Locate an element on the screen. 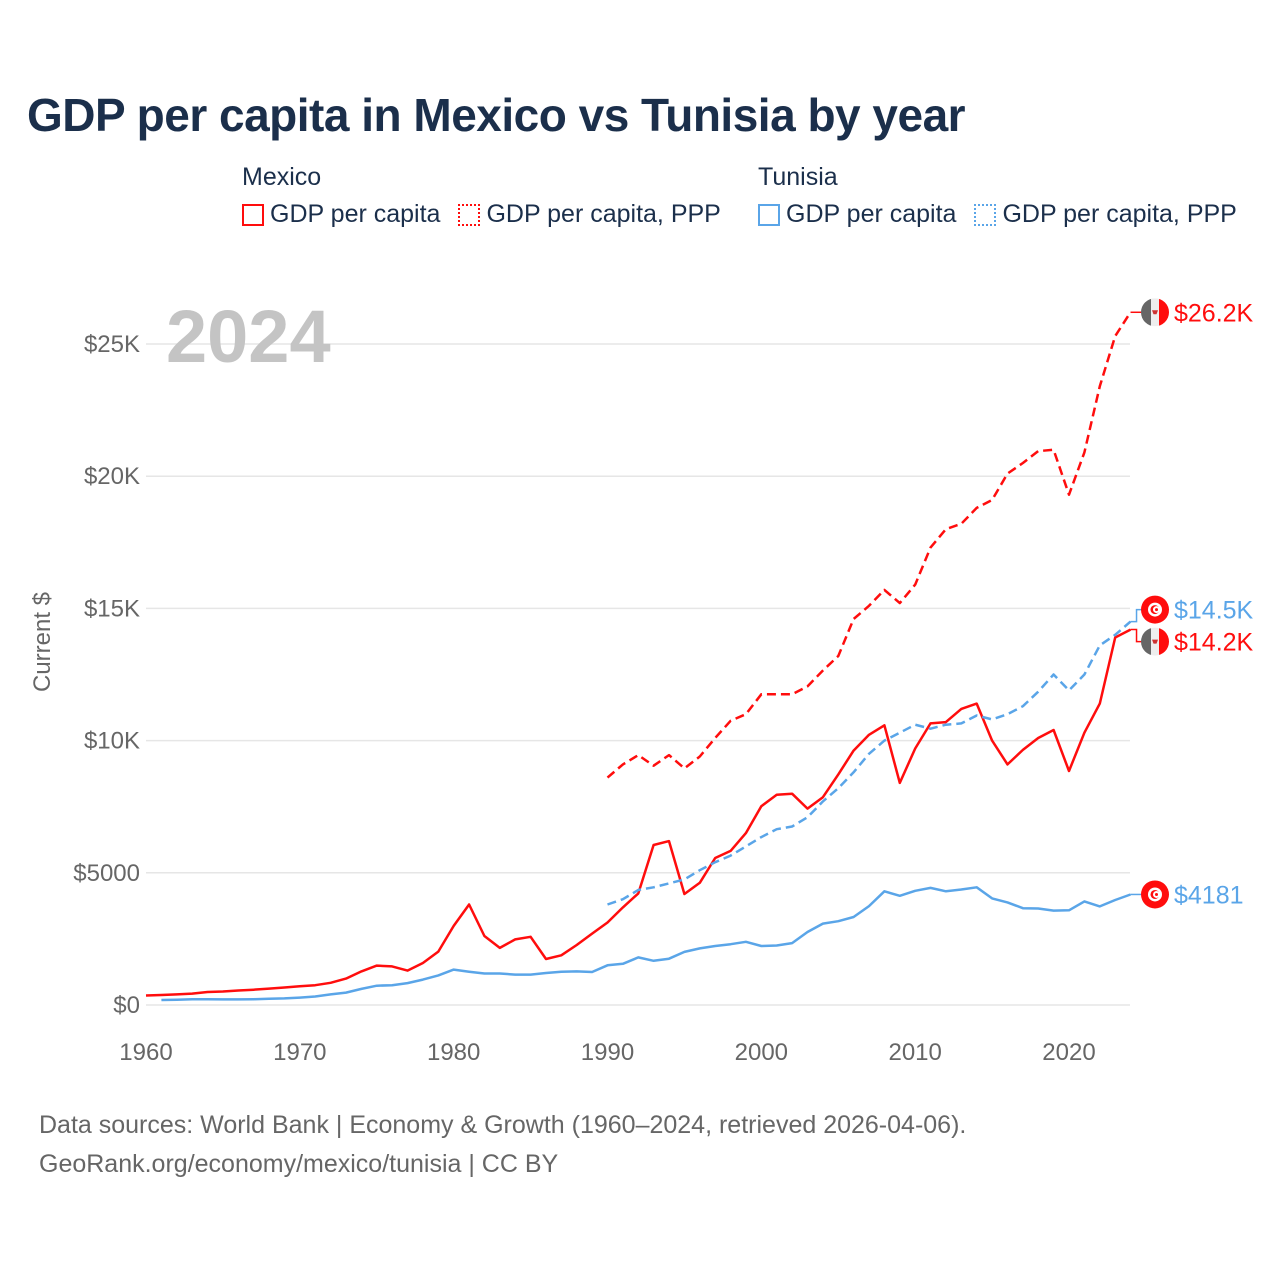 The image size is (1280, 1280). x-tick-label: 2010 is located at coordinates (914, 1052).